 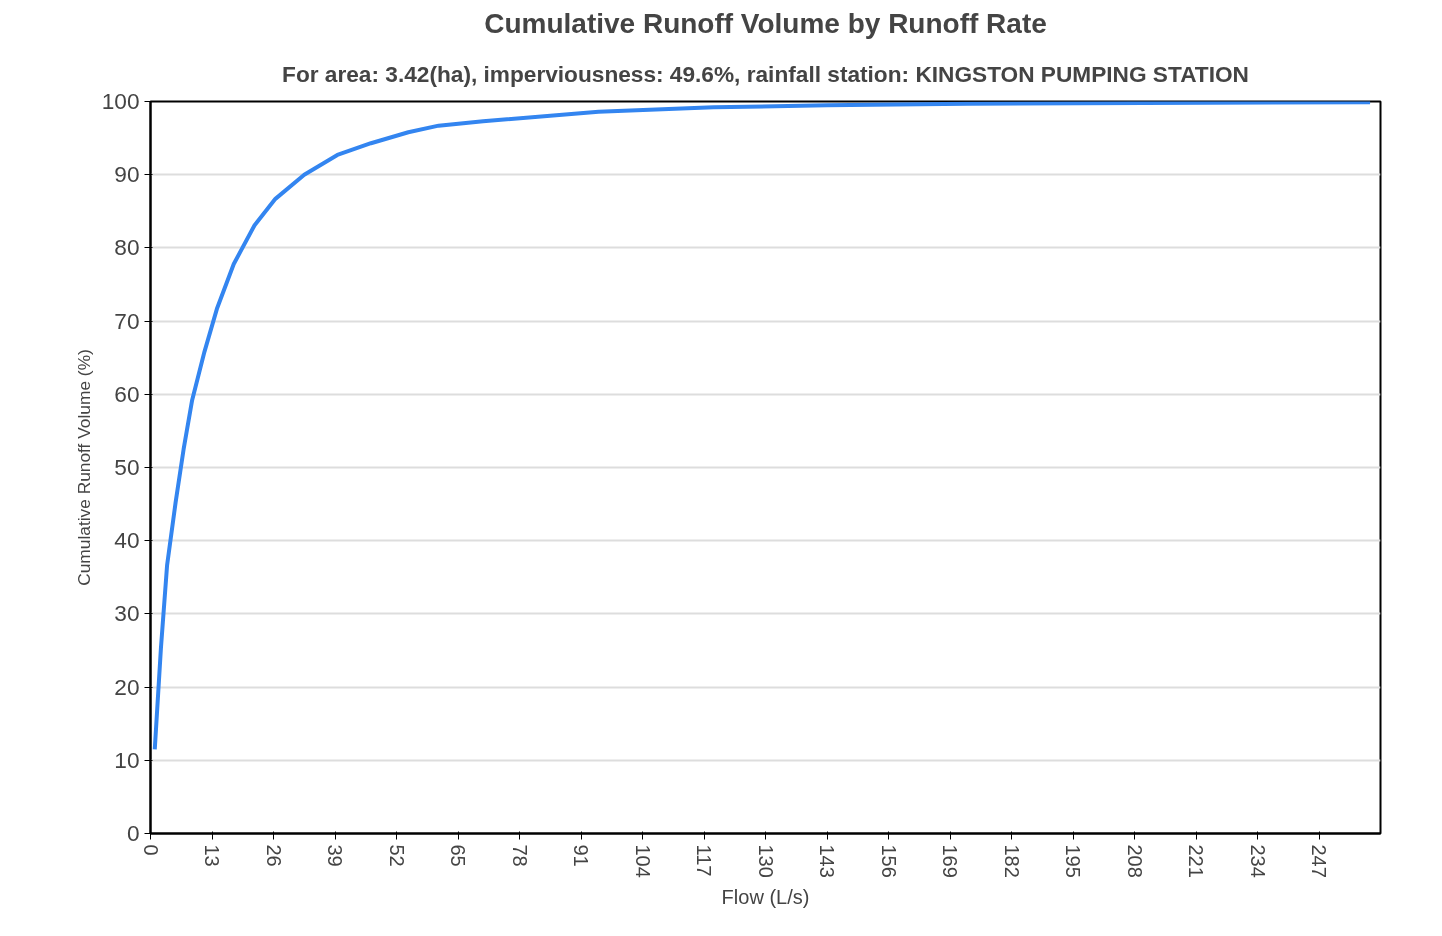 What do you see at coordinates (83, 467) in the screenshot?
I see `y-axis-title: Cumulative Runoff Volume (%)` at bounding box center [83, 467].